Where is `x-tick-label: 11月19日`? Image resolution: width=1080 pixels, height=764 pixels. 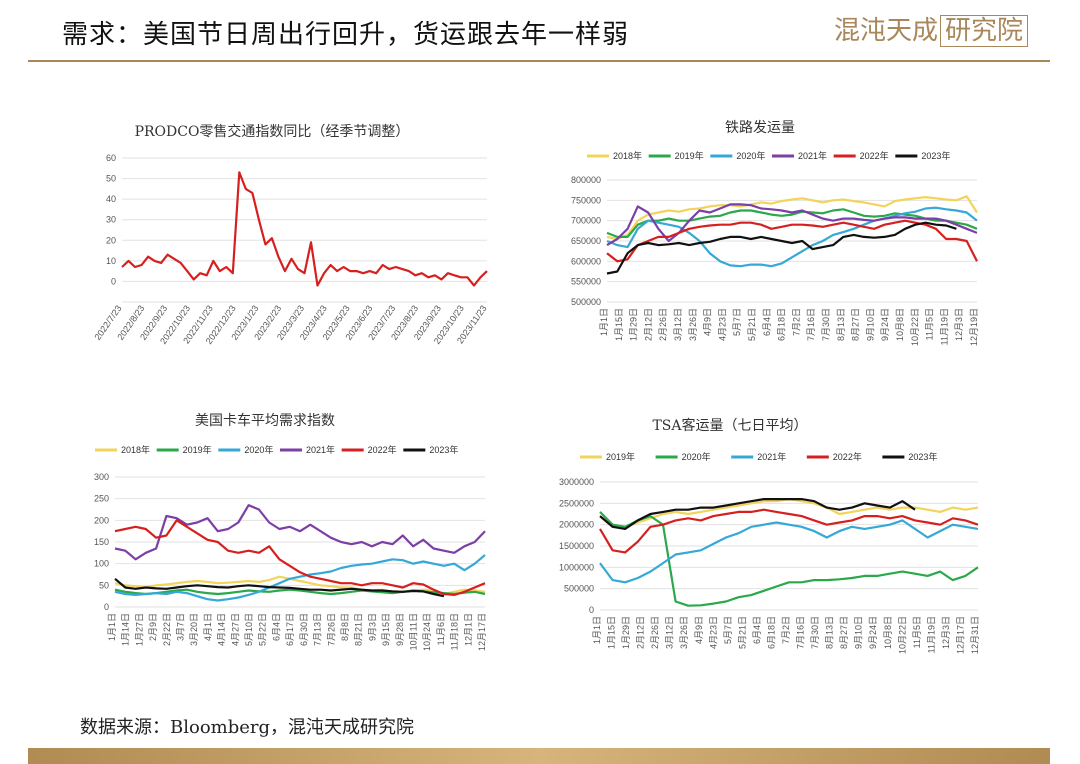 x-tick-label: 11月19日 is located at coordinates (931, 634).